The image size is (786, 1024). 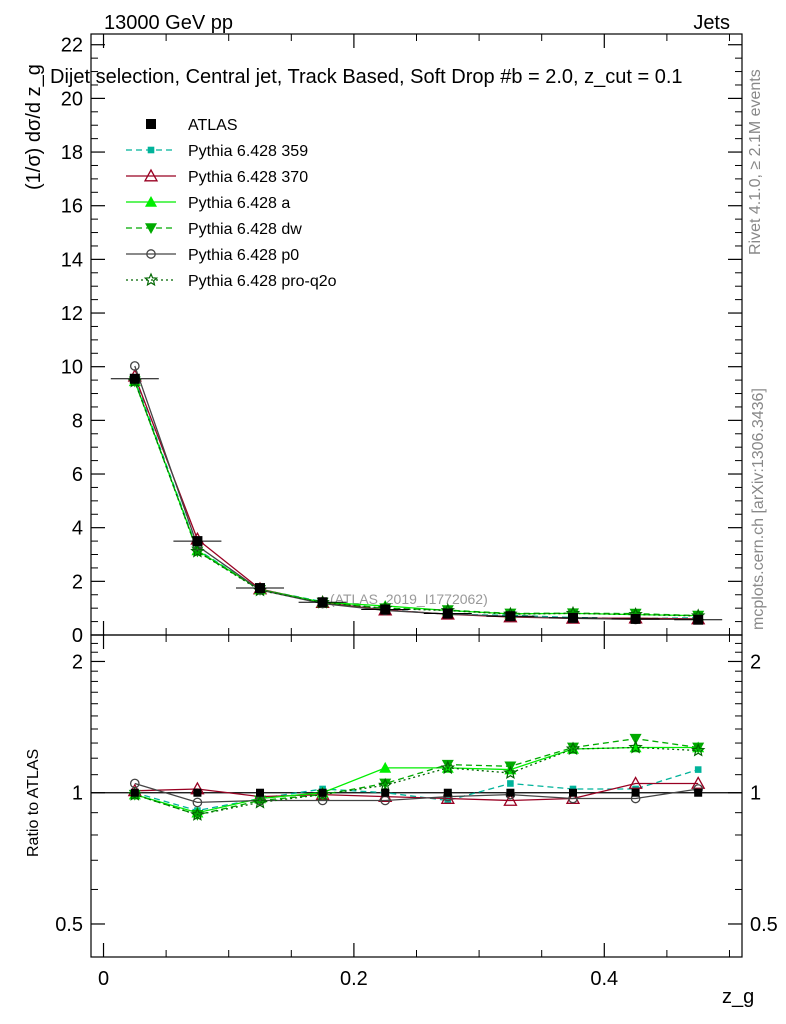 I want to click on x-tick-label: 0.2, so click(x=354, y=979).